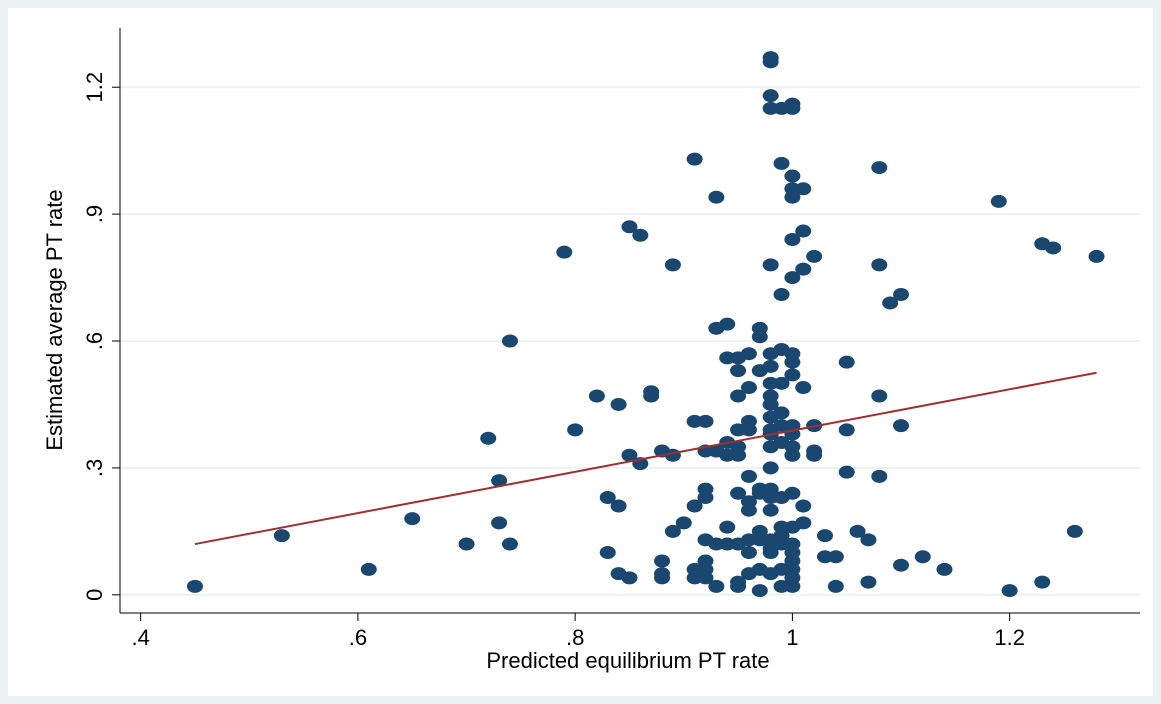  What do you see at coordinates (1009, 637) in the screenshot?
I see `x-tick-label: 1.2` at bounding box center [1009, 637].